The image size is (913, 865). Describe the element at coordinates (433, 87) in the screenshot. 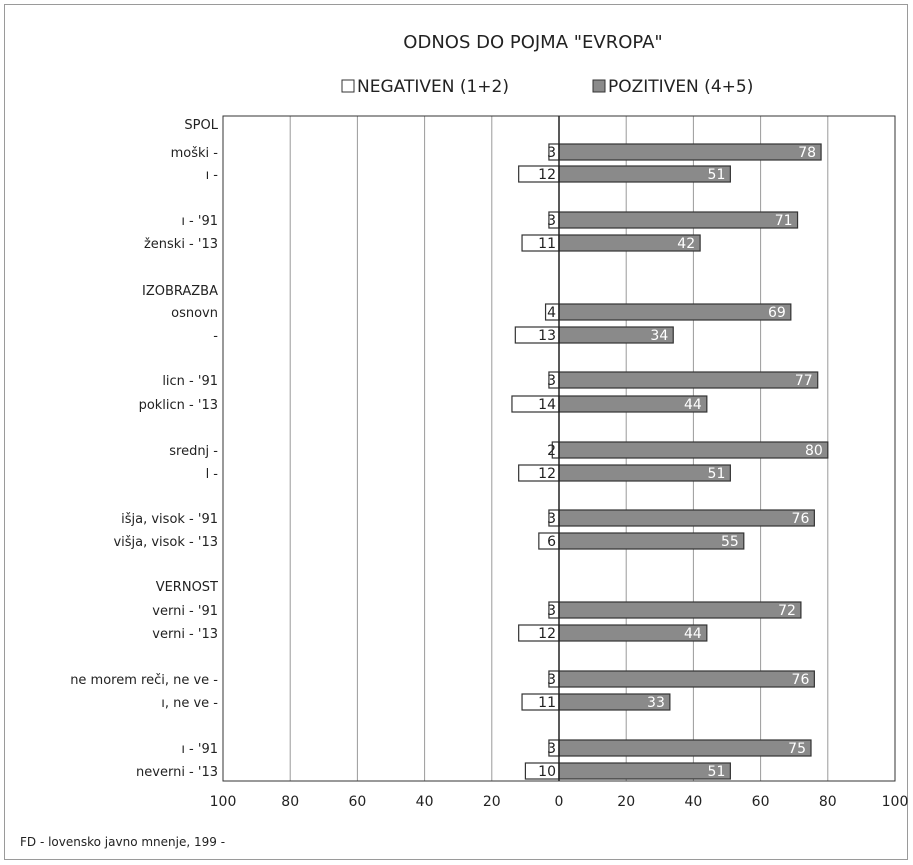

I see `legend-label-negative: NEGATIVEN (1+2)` at that location.